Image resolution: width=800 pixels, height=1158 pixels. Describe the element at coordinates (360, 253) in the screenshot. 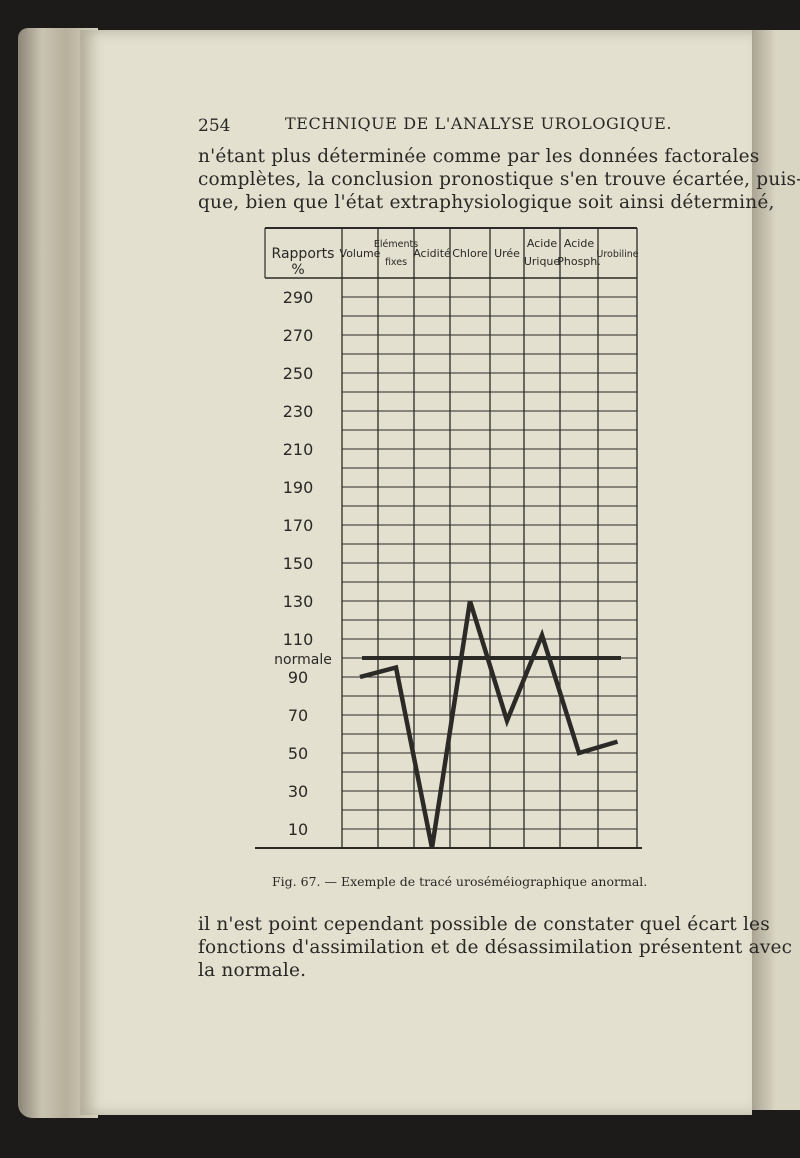

I see `column-header: Volume` at that location.